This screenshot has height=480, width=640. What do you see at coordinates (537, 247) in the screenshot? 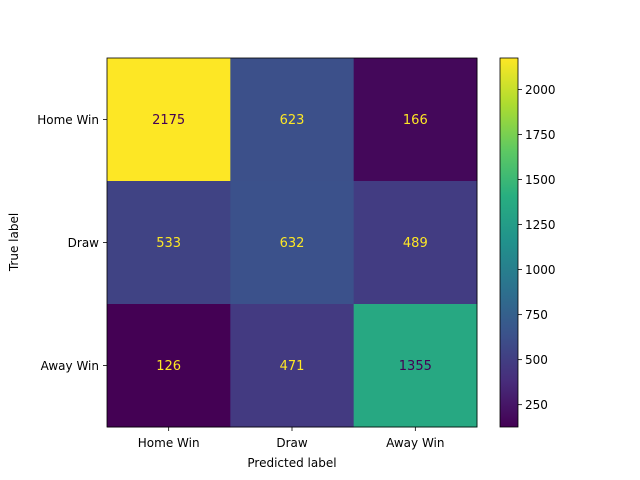
I see `colorbar-ticks: 250 500 750 1000 1250 1500 1750 2000` at bounding box center [537, 247].